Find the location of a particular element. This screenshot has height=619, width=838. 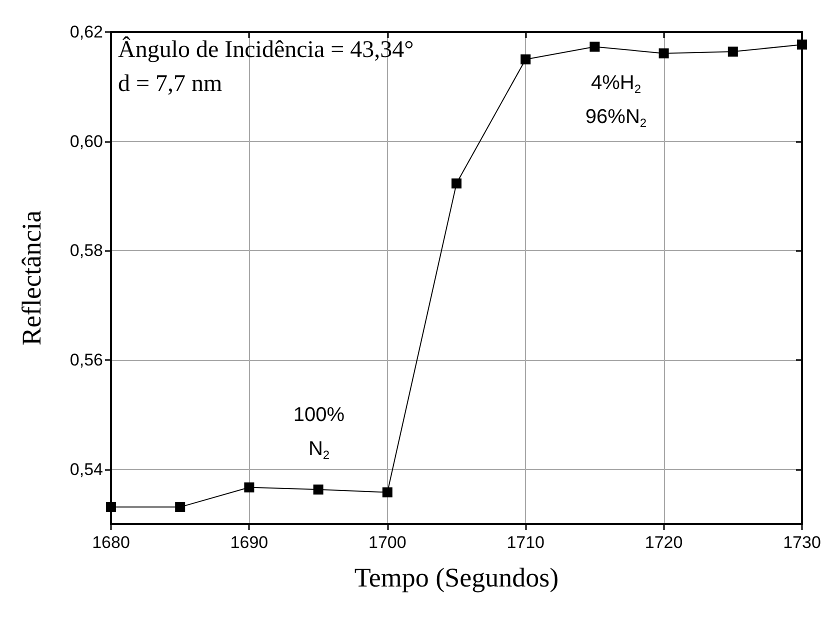

y-tick-label: 0,58 is located at coordinates (86, 250).